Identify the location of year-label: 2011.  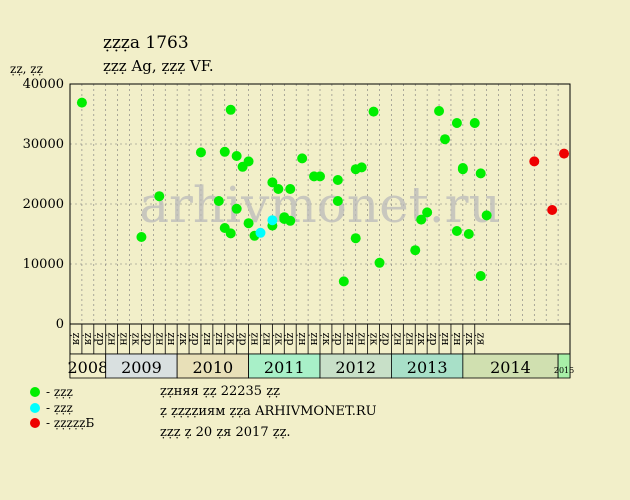
(284, 367).